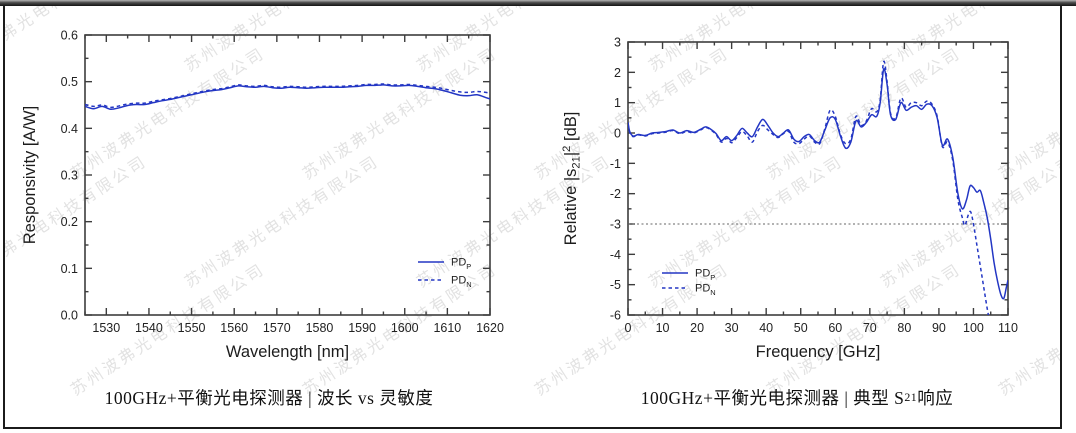 This screenshot has height=433, width=1076. What do you see at coordinates (870, 328) in the screenshot?
I see `svg-text: 70` at bounding box center [870, 328].